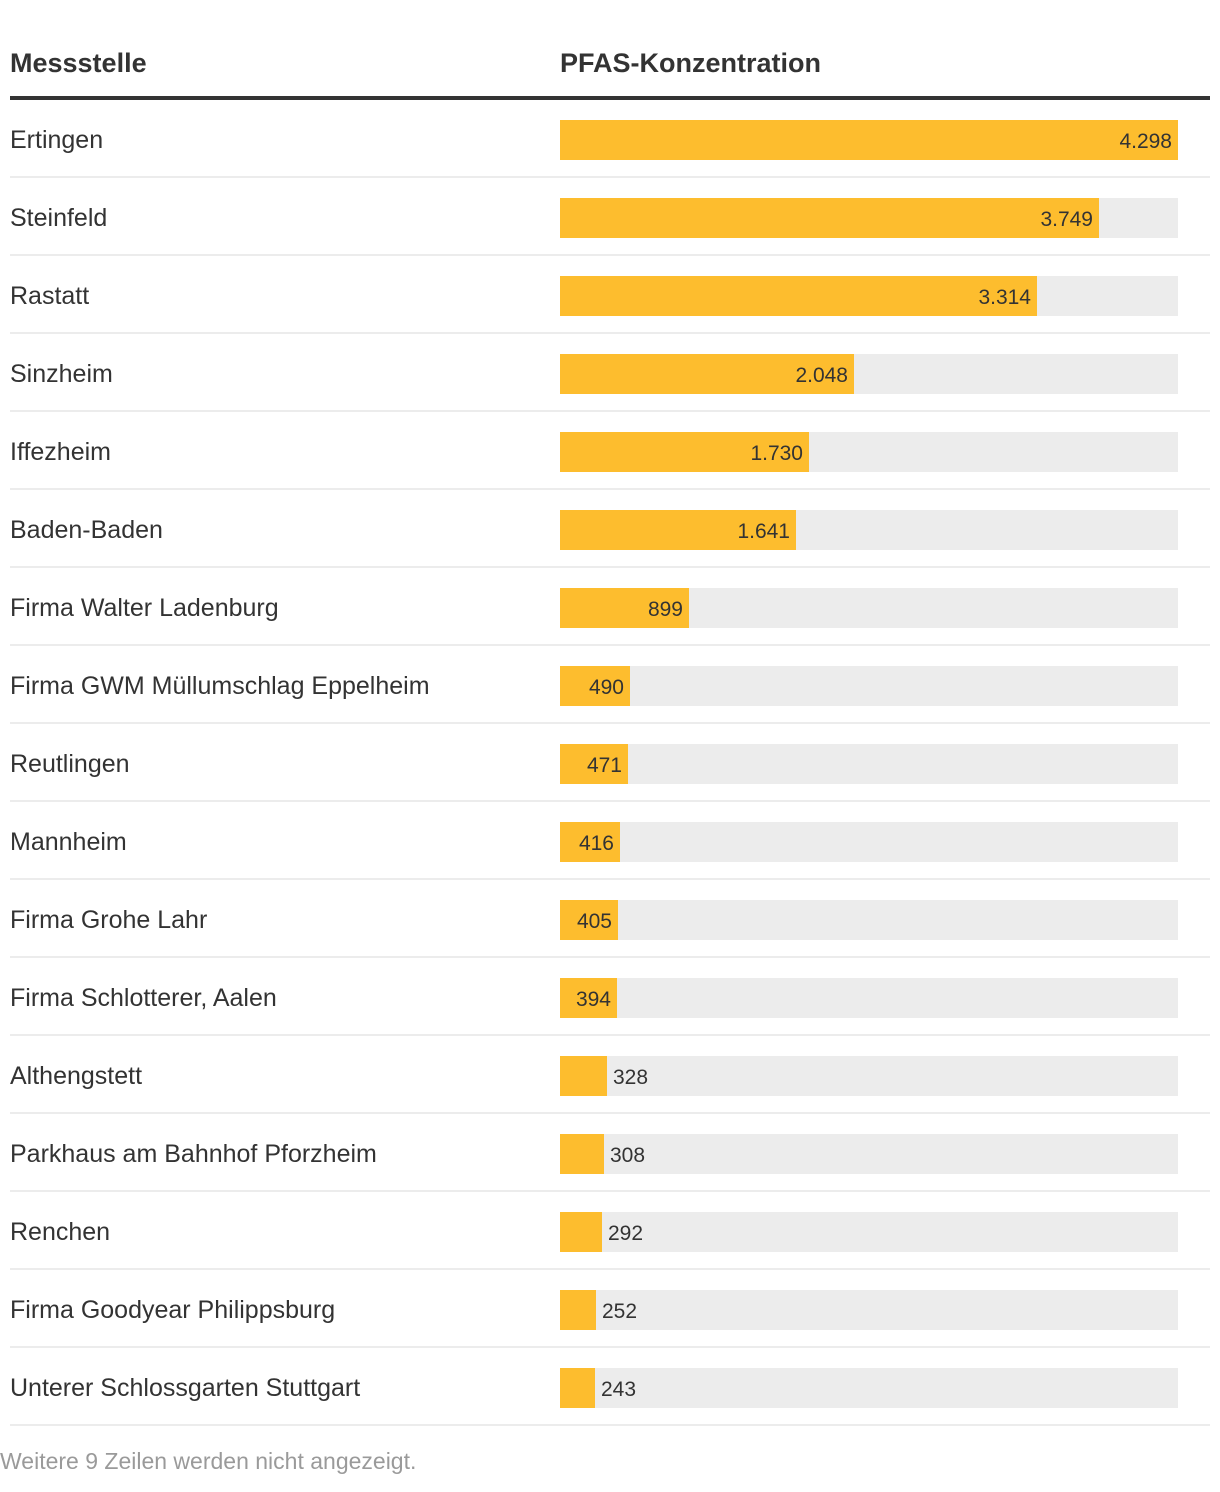  What do you see at coordinates (143, 998) in the screenshot?
I see `station-label: Firma Schlotterer, Aalen` at bounding box center [143, 998].